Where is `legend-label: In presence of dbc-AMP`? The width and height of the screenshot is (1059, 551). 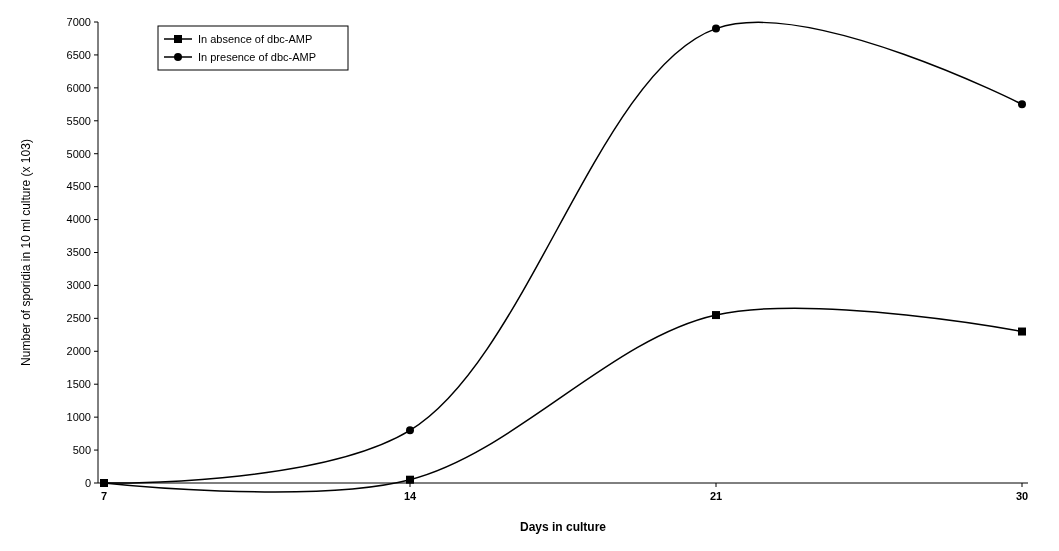 legend-label: In presence of dbc-AMP is located at coordinates (257, 56).